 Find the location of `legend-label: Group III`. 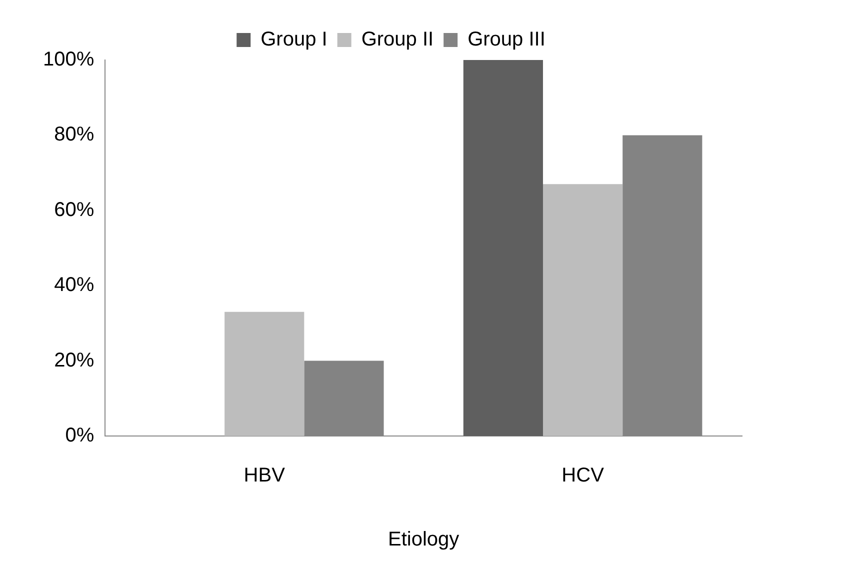

legend-label: Group III is located at coordinates (507, 39).